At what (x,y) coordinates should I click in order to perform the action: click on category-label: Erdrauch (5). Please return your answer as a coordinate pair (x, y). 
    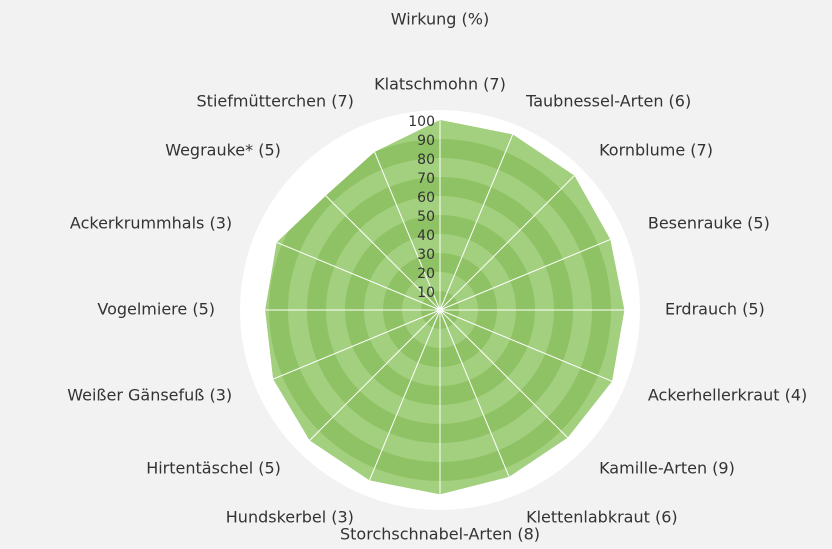
    Looking at the image, I should click on (715, 309).